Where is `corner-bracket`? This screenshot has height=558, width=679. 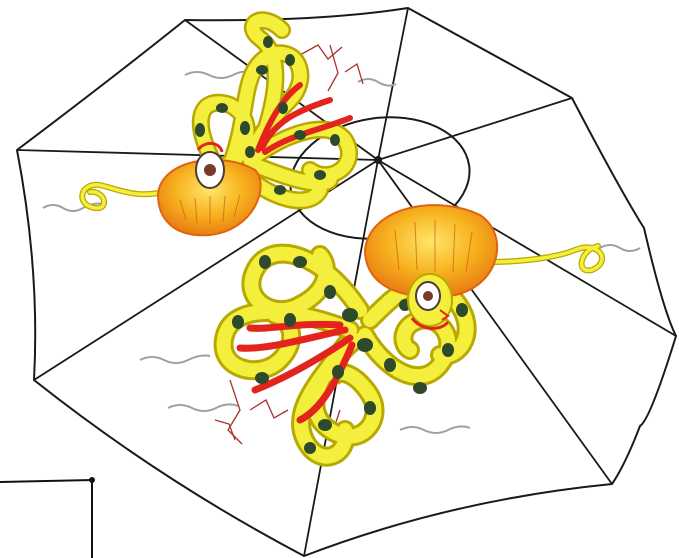 corner-bracket is located at coordinates (47, 517).